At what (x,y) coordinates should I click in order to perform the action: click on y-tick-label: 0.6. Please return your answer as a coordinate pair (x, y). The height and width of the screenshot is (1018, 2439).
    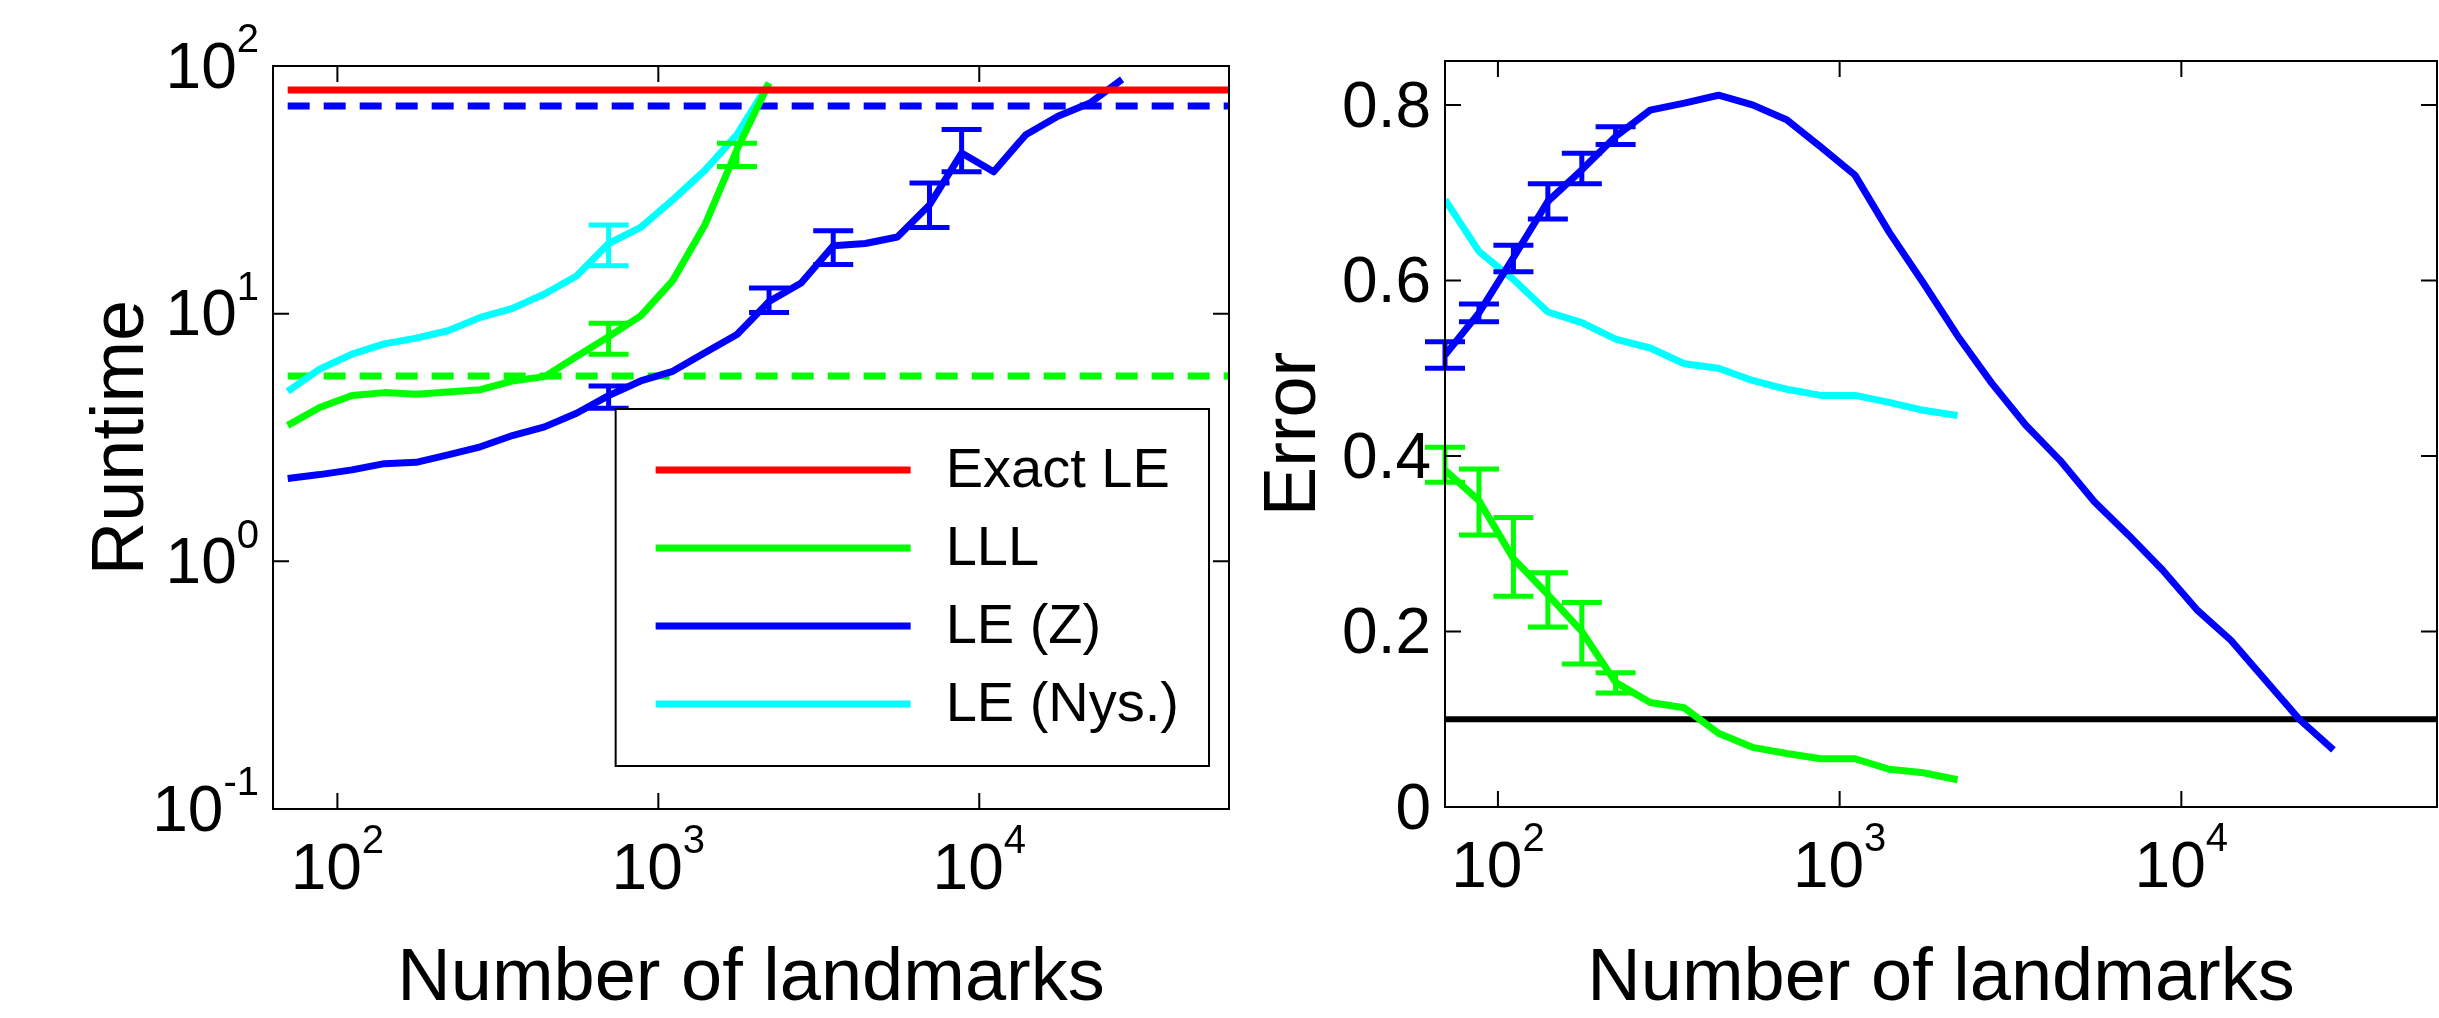
    Looking at the image, I should click on (1386, 280).